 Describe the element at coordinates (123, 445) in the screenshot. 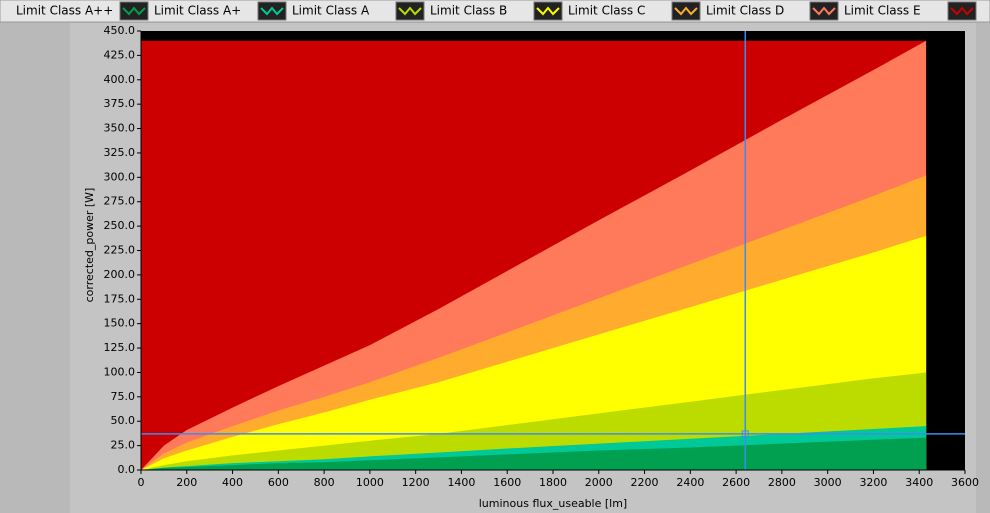

I see `y-tick-label: 25.0` at that location.